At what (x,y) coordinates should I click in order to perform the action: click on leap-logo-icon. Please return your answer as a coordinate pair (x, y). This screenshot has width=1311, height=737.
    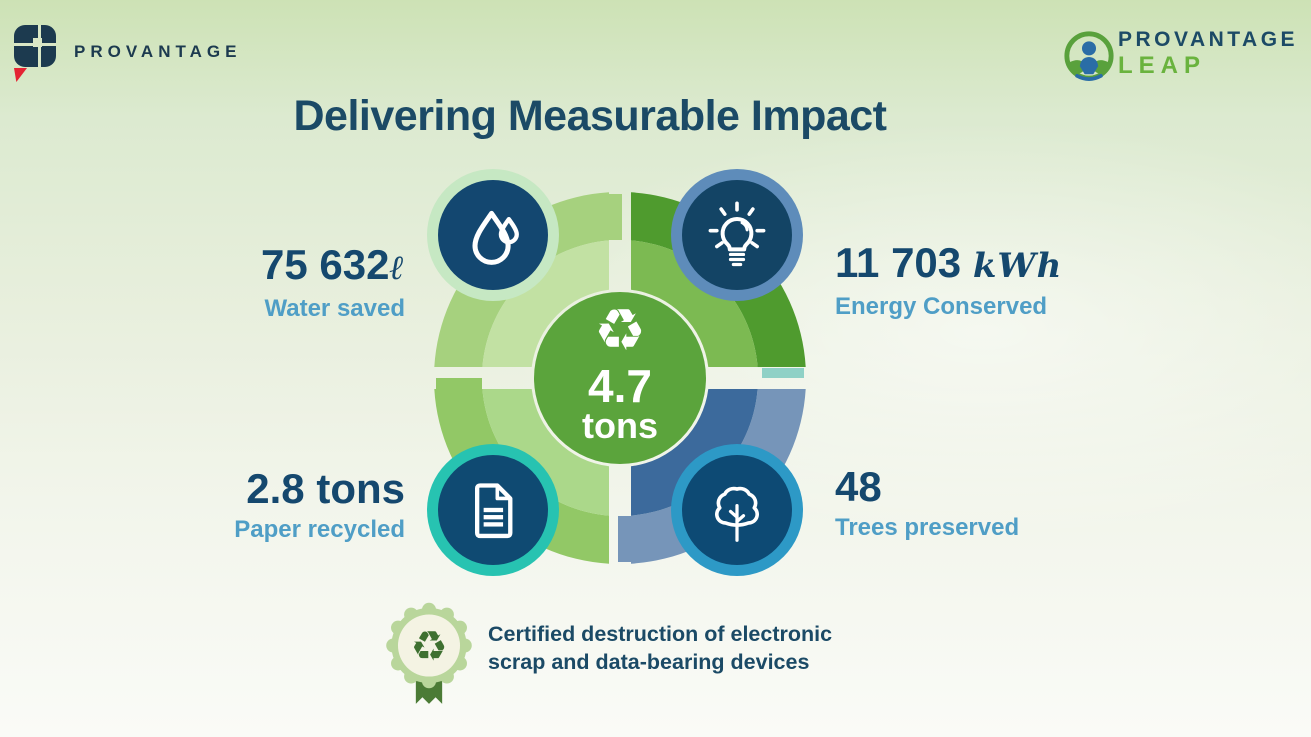
    Looking at the image, I should click on (1089, 56).